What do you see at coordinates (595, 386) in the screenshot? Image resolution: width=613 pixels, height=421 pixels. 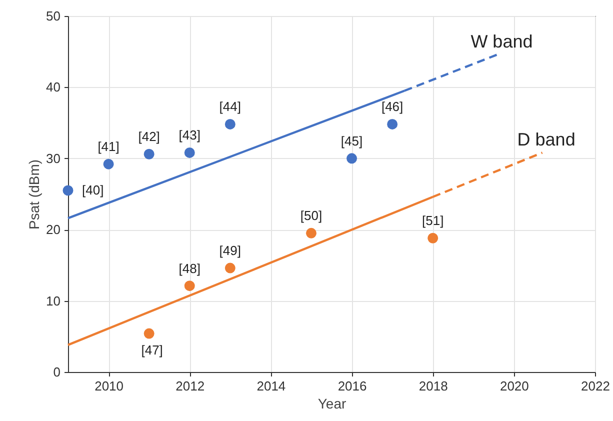 I see `x-tick-label: 2022` at bounding box center [595, 386].